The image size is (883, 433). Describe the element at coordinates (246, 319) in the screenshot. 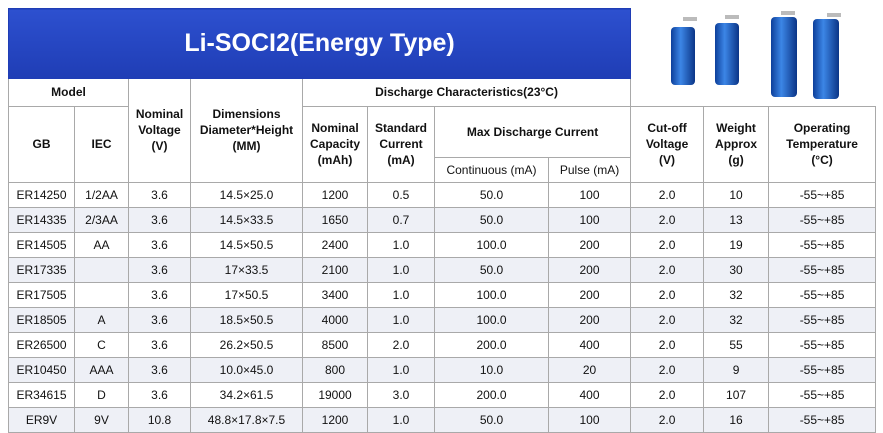

I see `cell: 18.5×50.5` at that location.